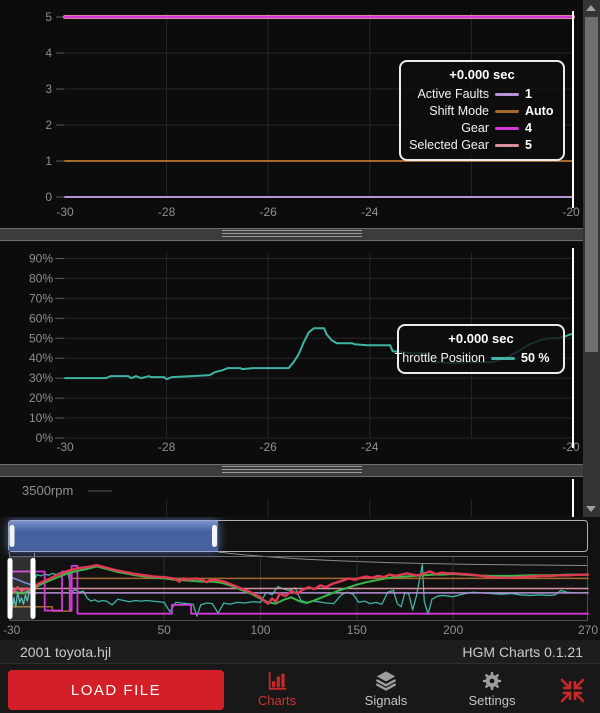 This screenshot has height=713, width=600. I want to click on svg-text: 40%, so click(41, 358).